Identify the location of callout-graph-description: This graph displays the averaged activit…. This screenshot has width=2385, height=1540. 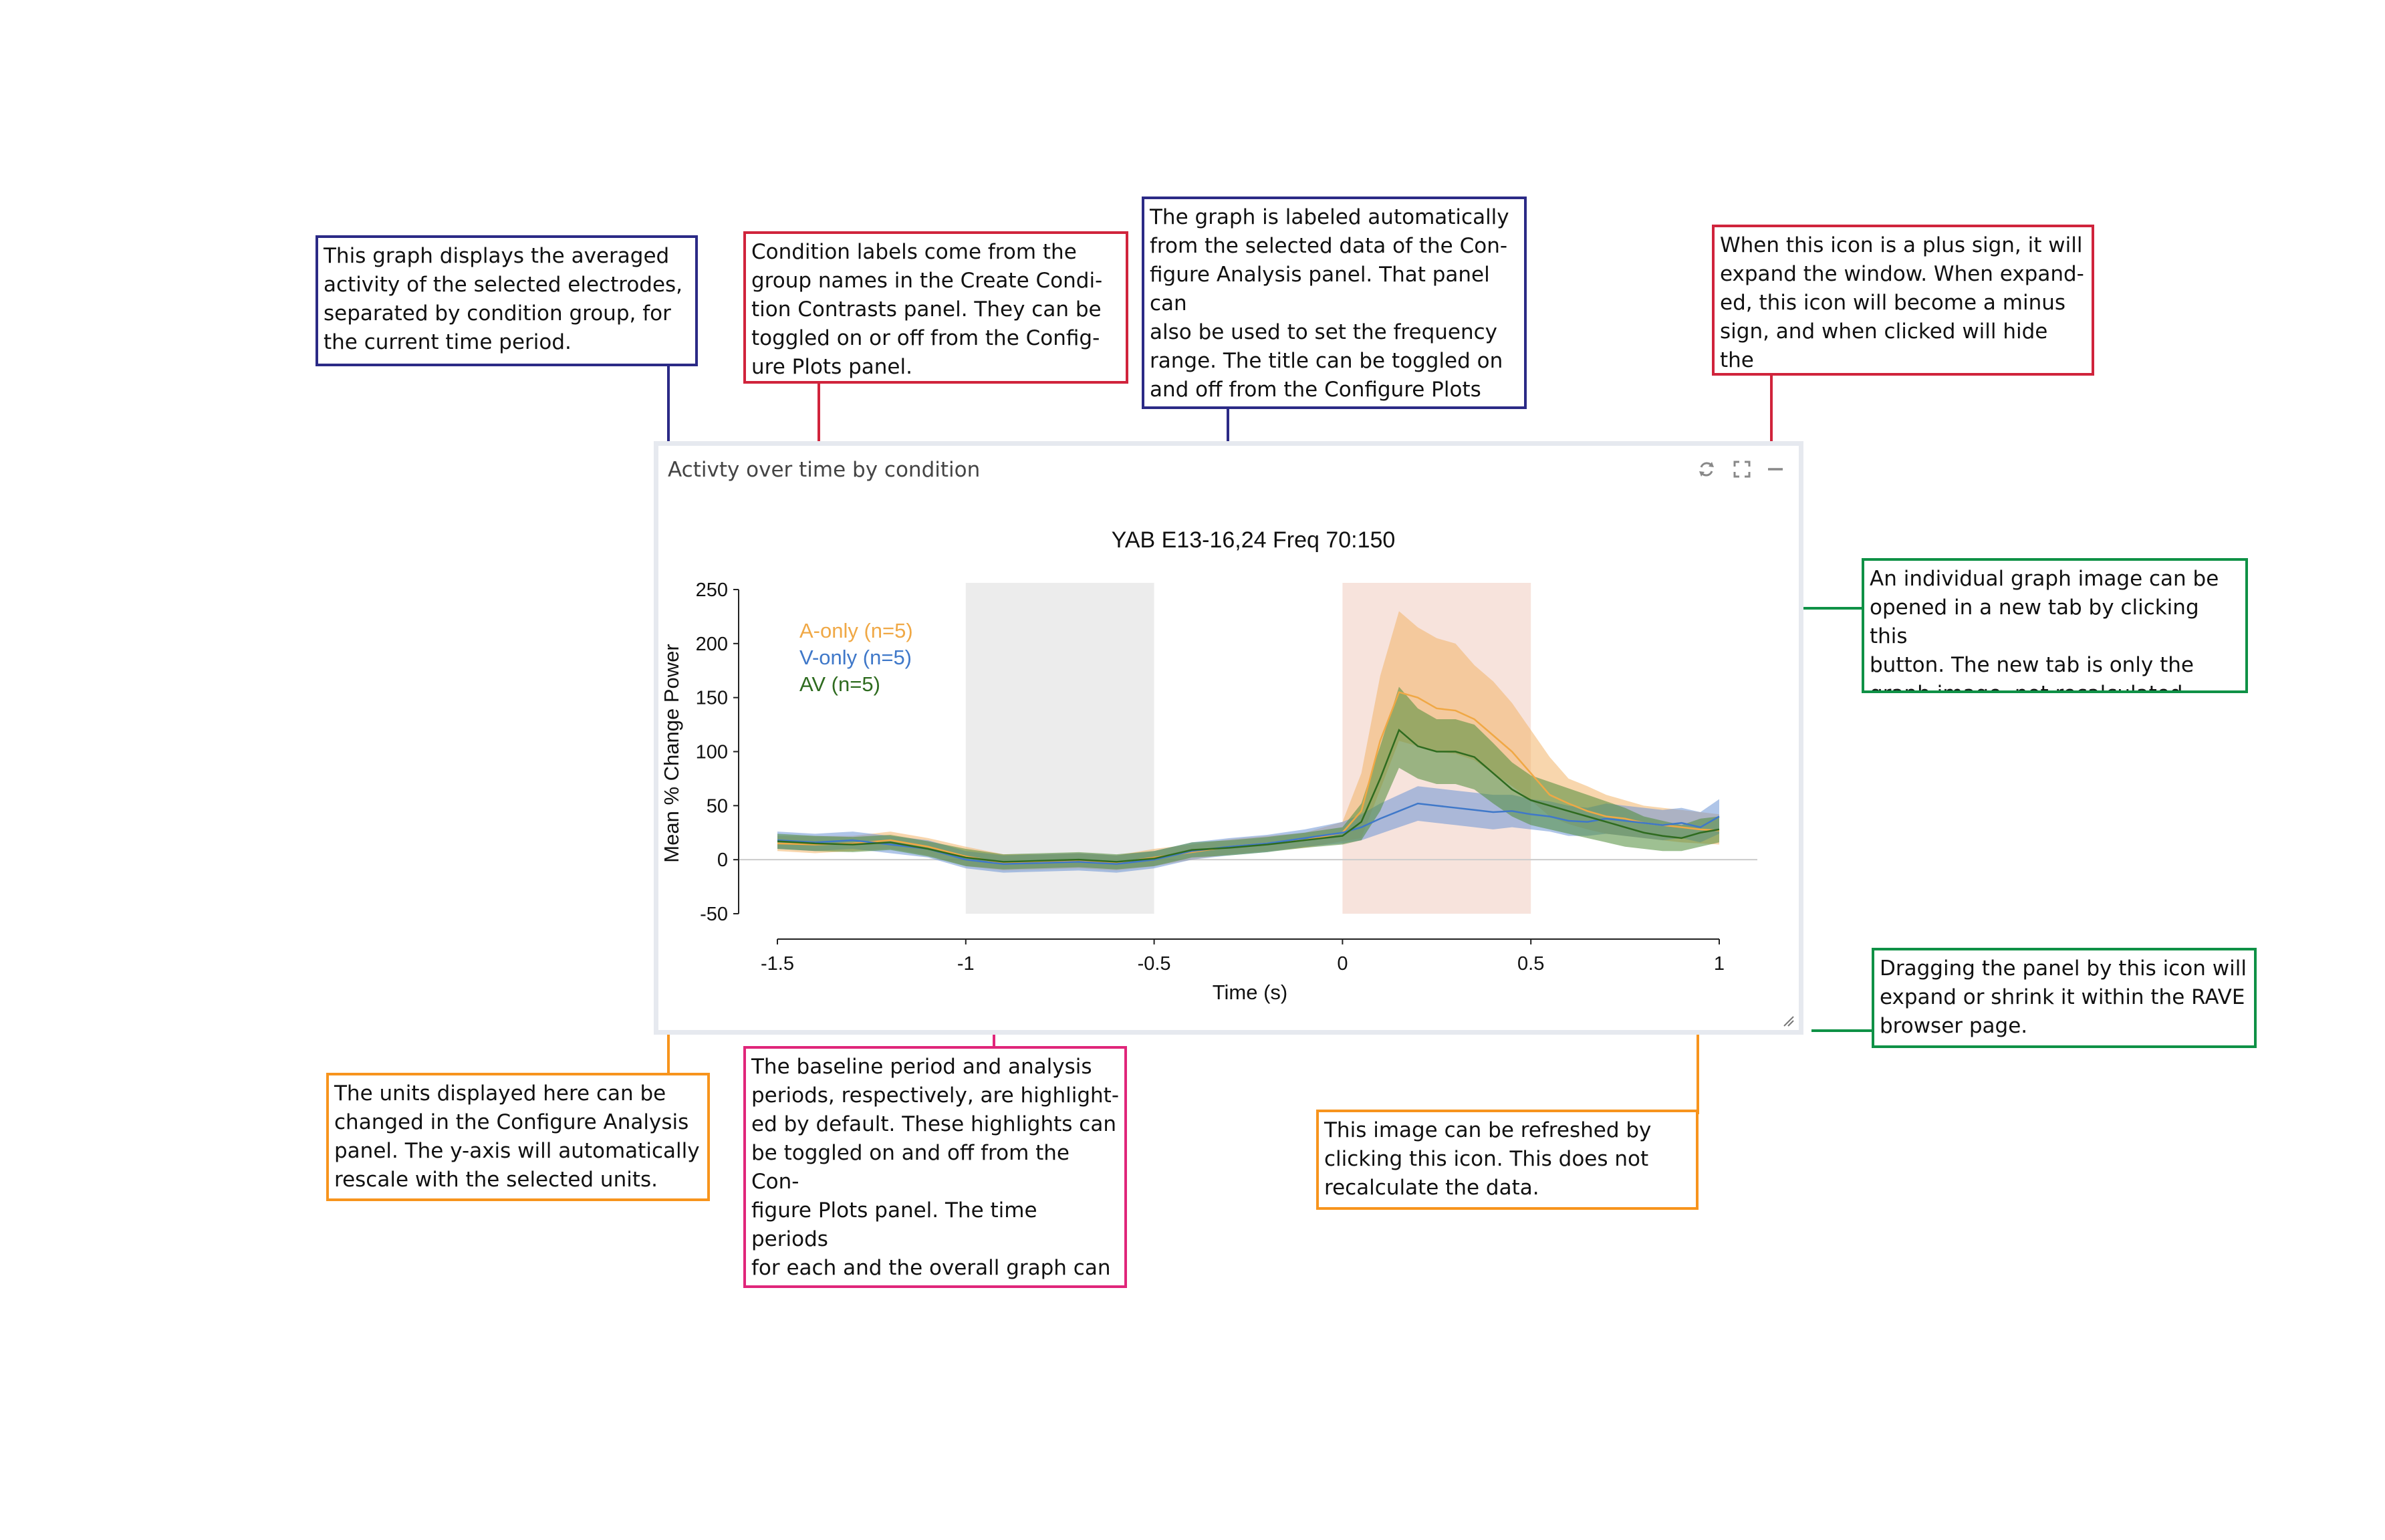
(507, 300).